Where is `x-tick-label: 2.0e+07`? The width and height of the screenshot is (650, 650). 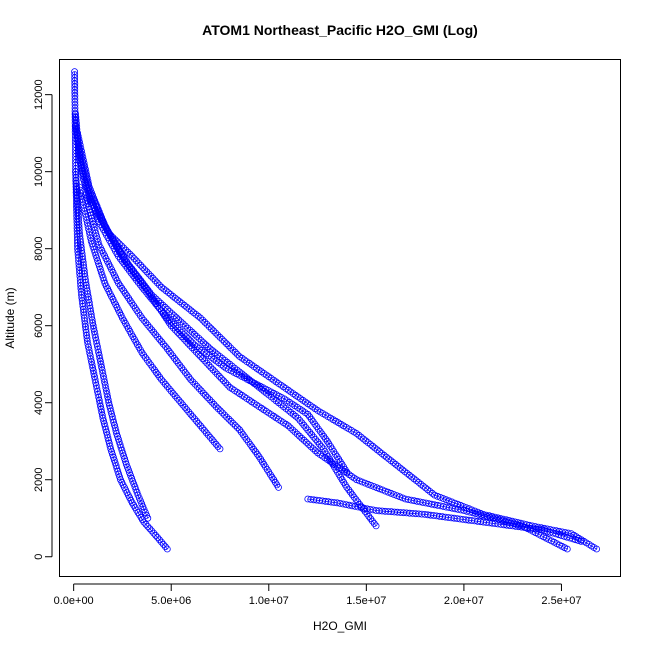 x-tick-label: 2.0e+07 is located at coordinates (464, 601).